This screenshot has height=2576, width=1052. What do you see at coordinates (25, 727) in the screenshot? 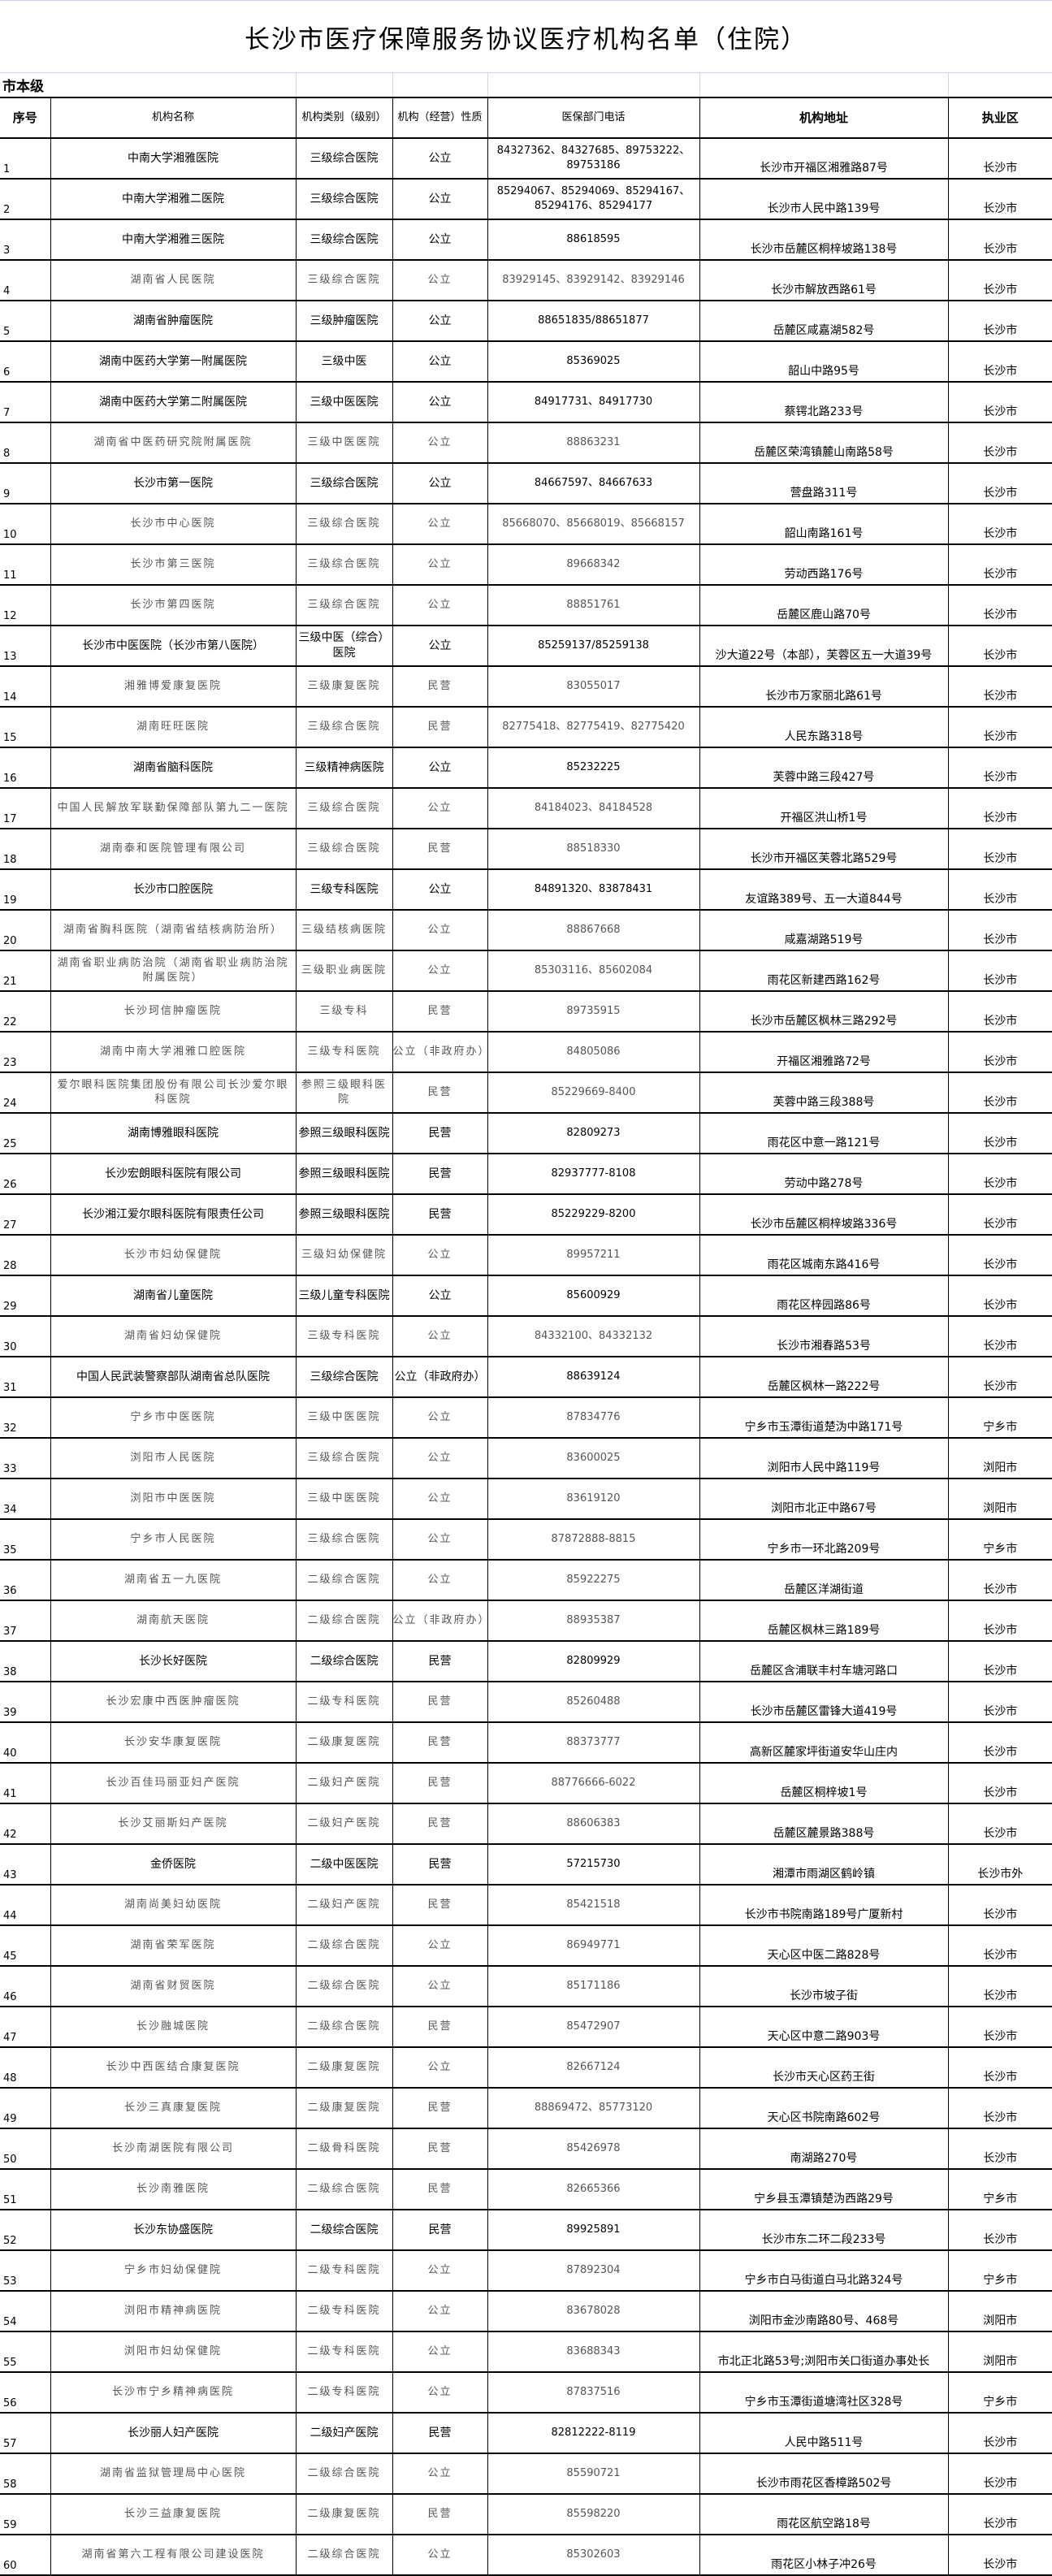
I see `row-seq: 15` at bounding box center [25, 727].